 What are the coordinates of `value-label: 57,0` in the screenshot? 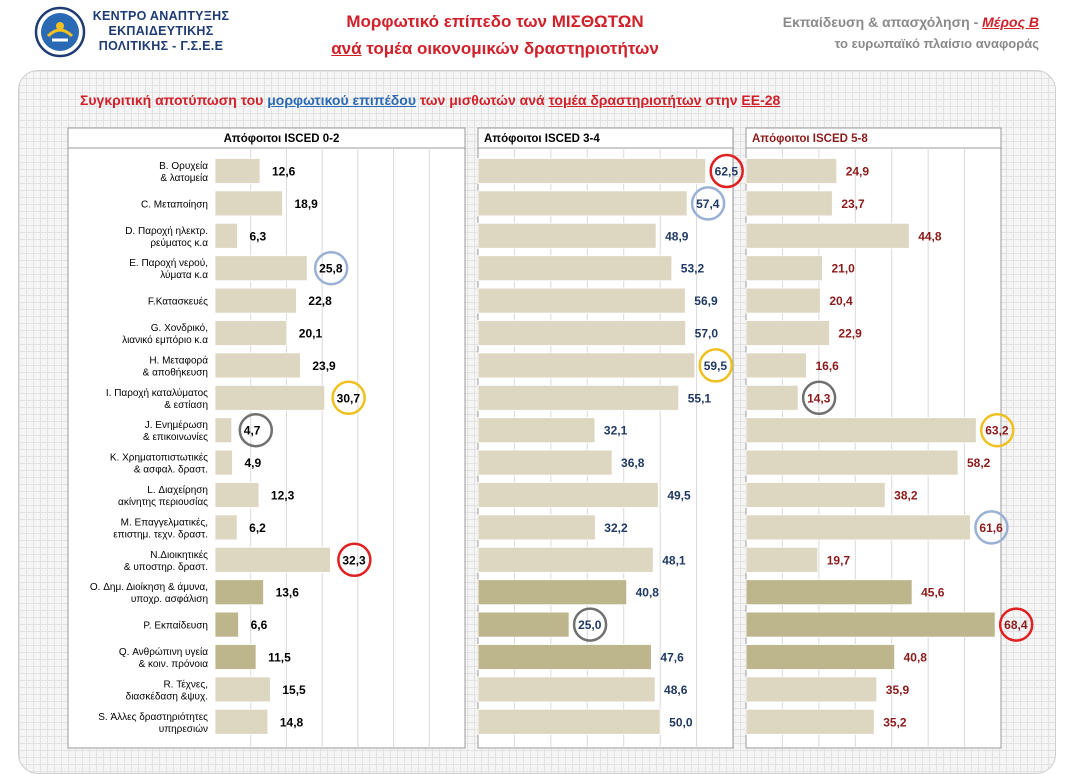 It's located at (707, 334).